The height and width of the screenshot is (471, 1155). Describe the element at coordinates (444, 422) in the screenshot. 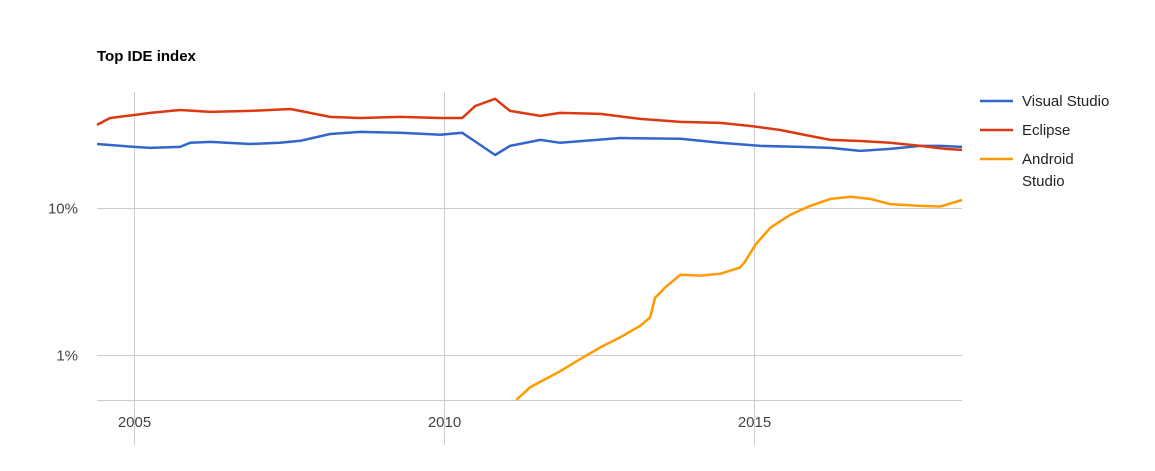

I see `x-tick-label: 2010` at that location.